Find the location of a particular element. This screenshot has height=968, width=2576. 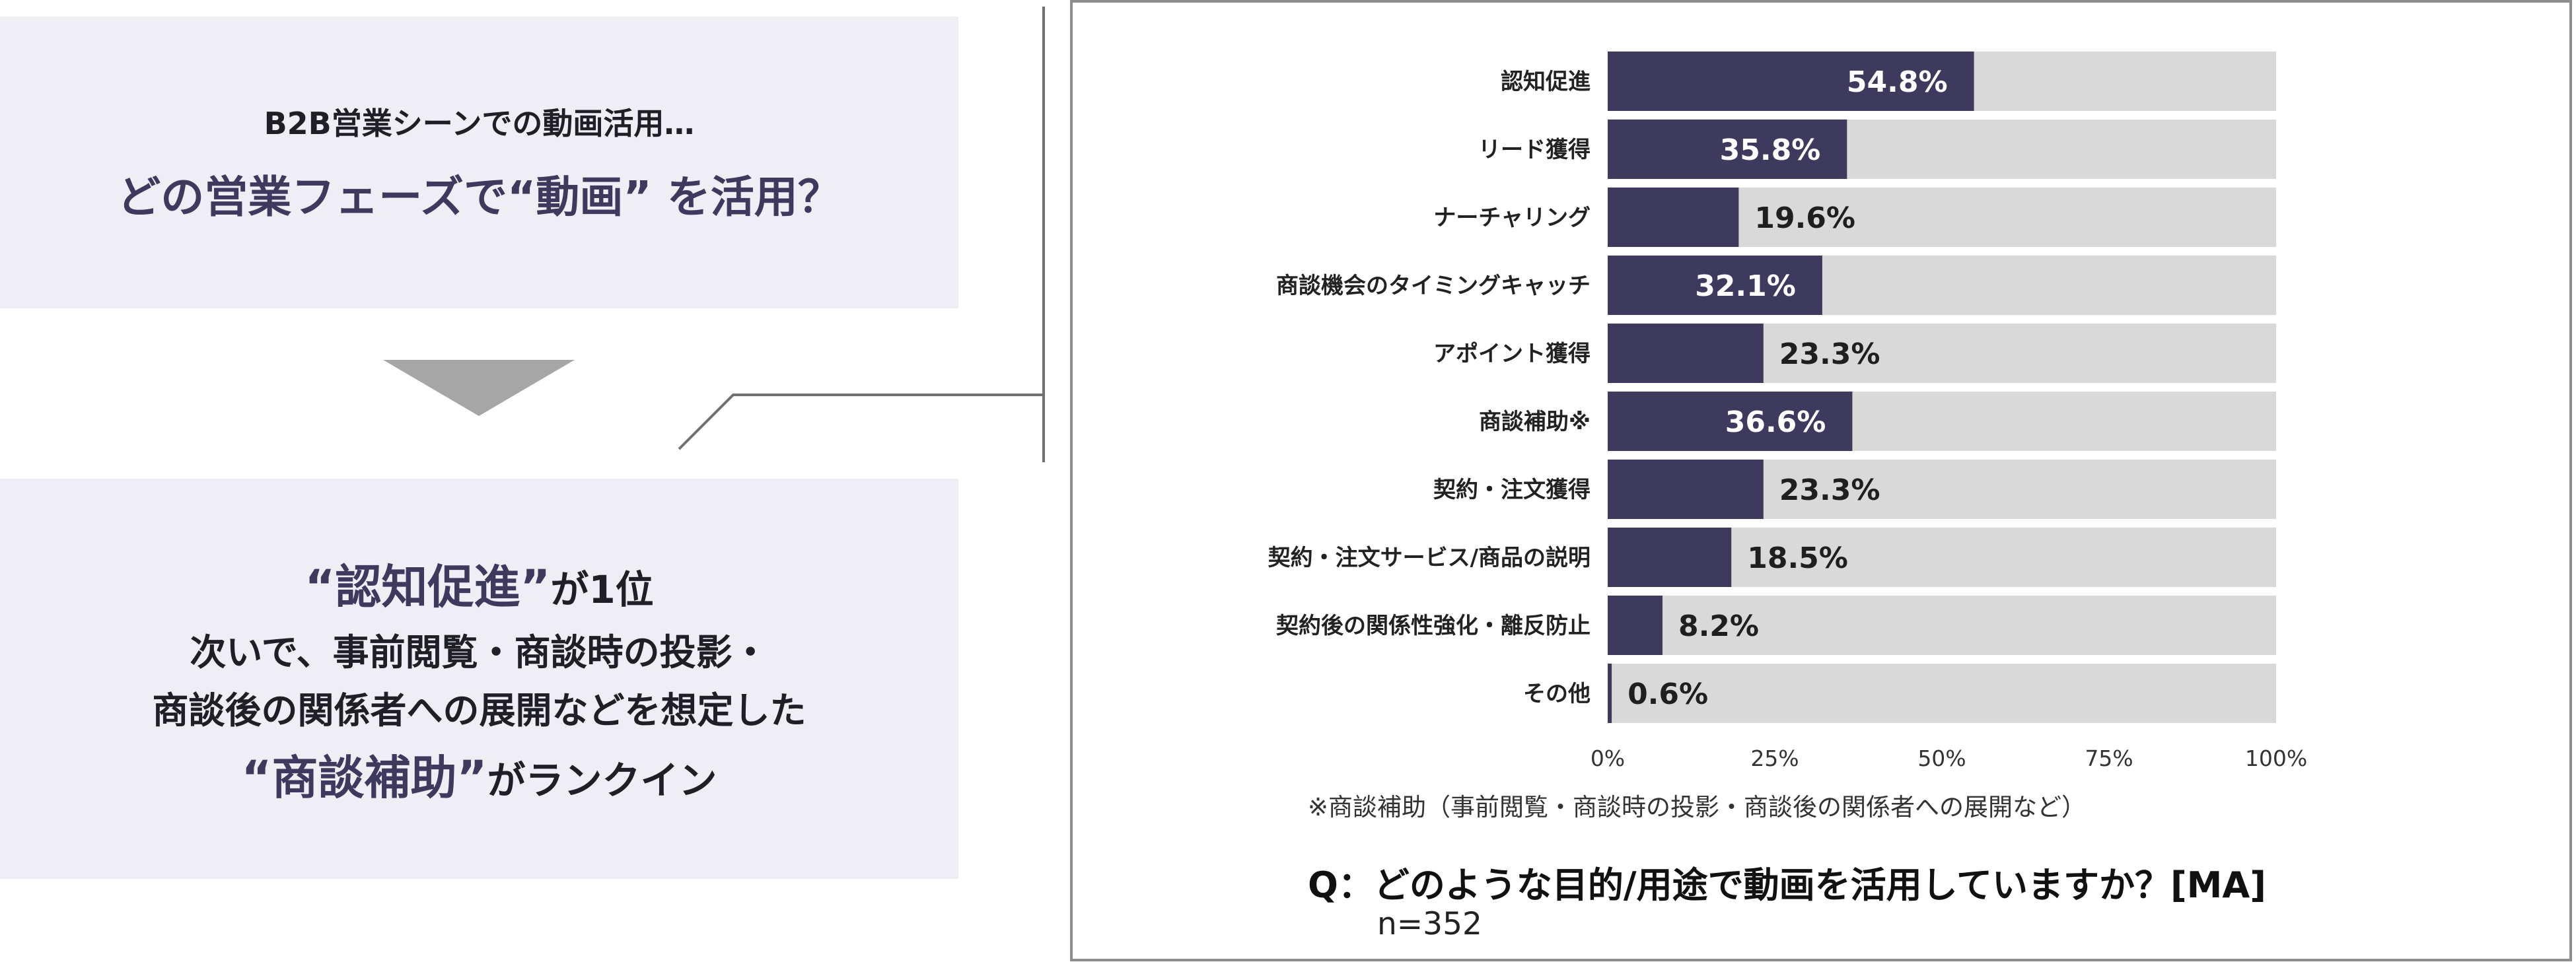

x-tick-label: 25% is located at coordinates (1775, 758).